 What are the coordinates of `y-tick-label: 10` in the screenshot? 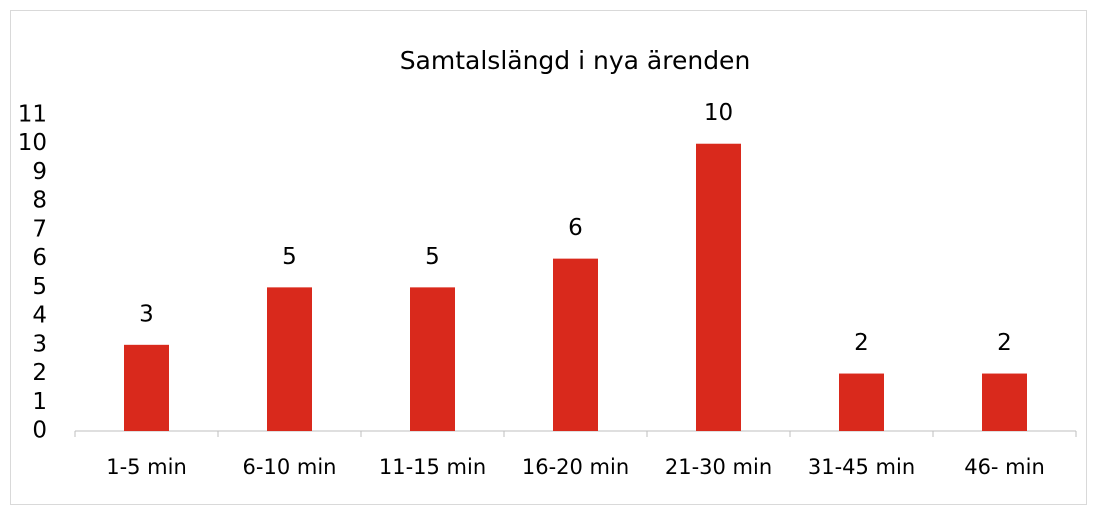 It's located at (32, 143).